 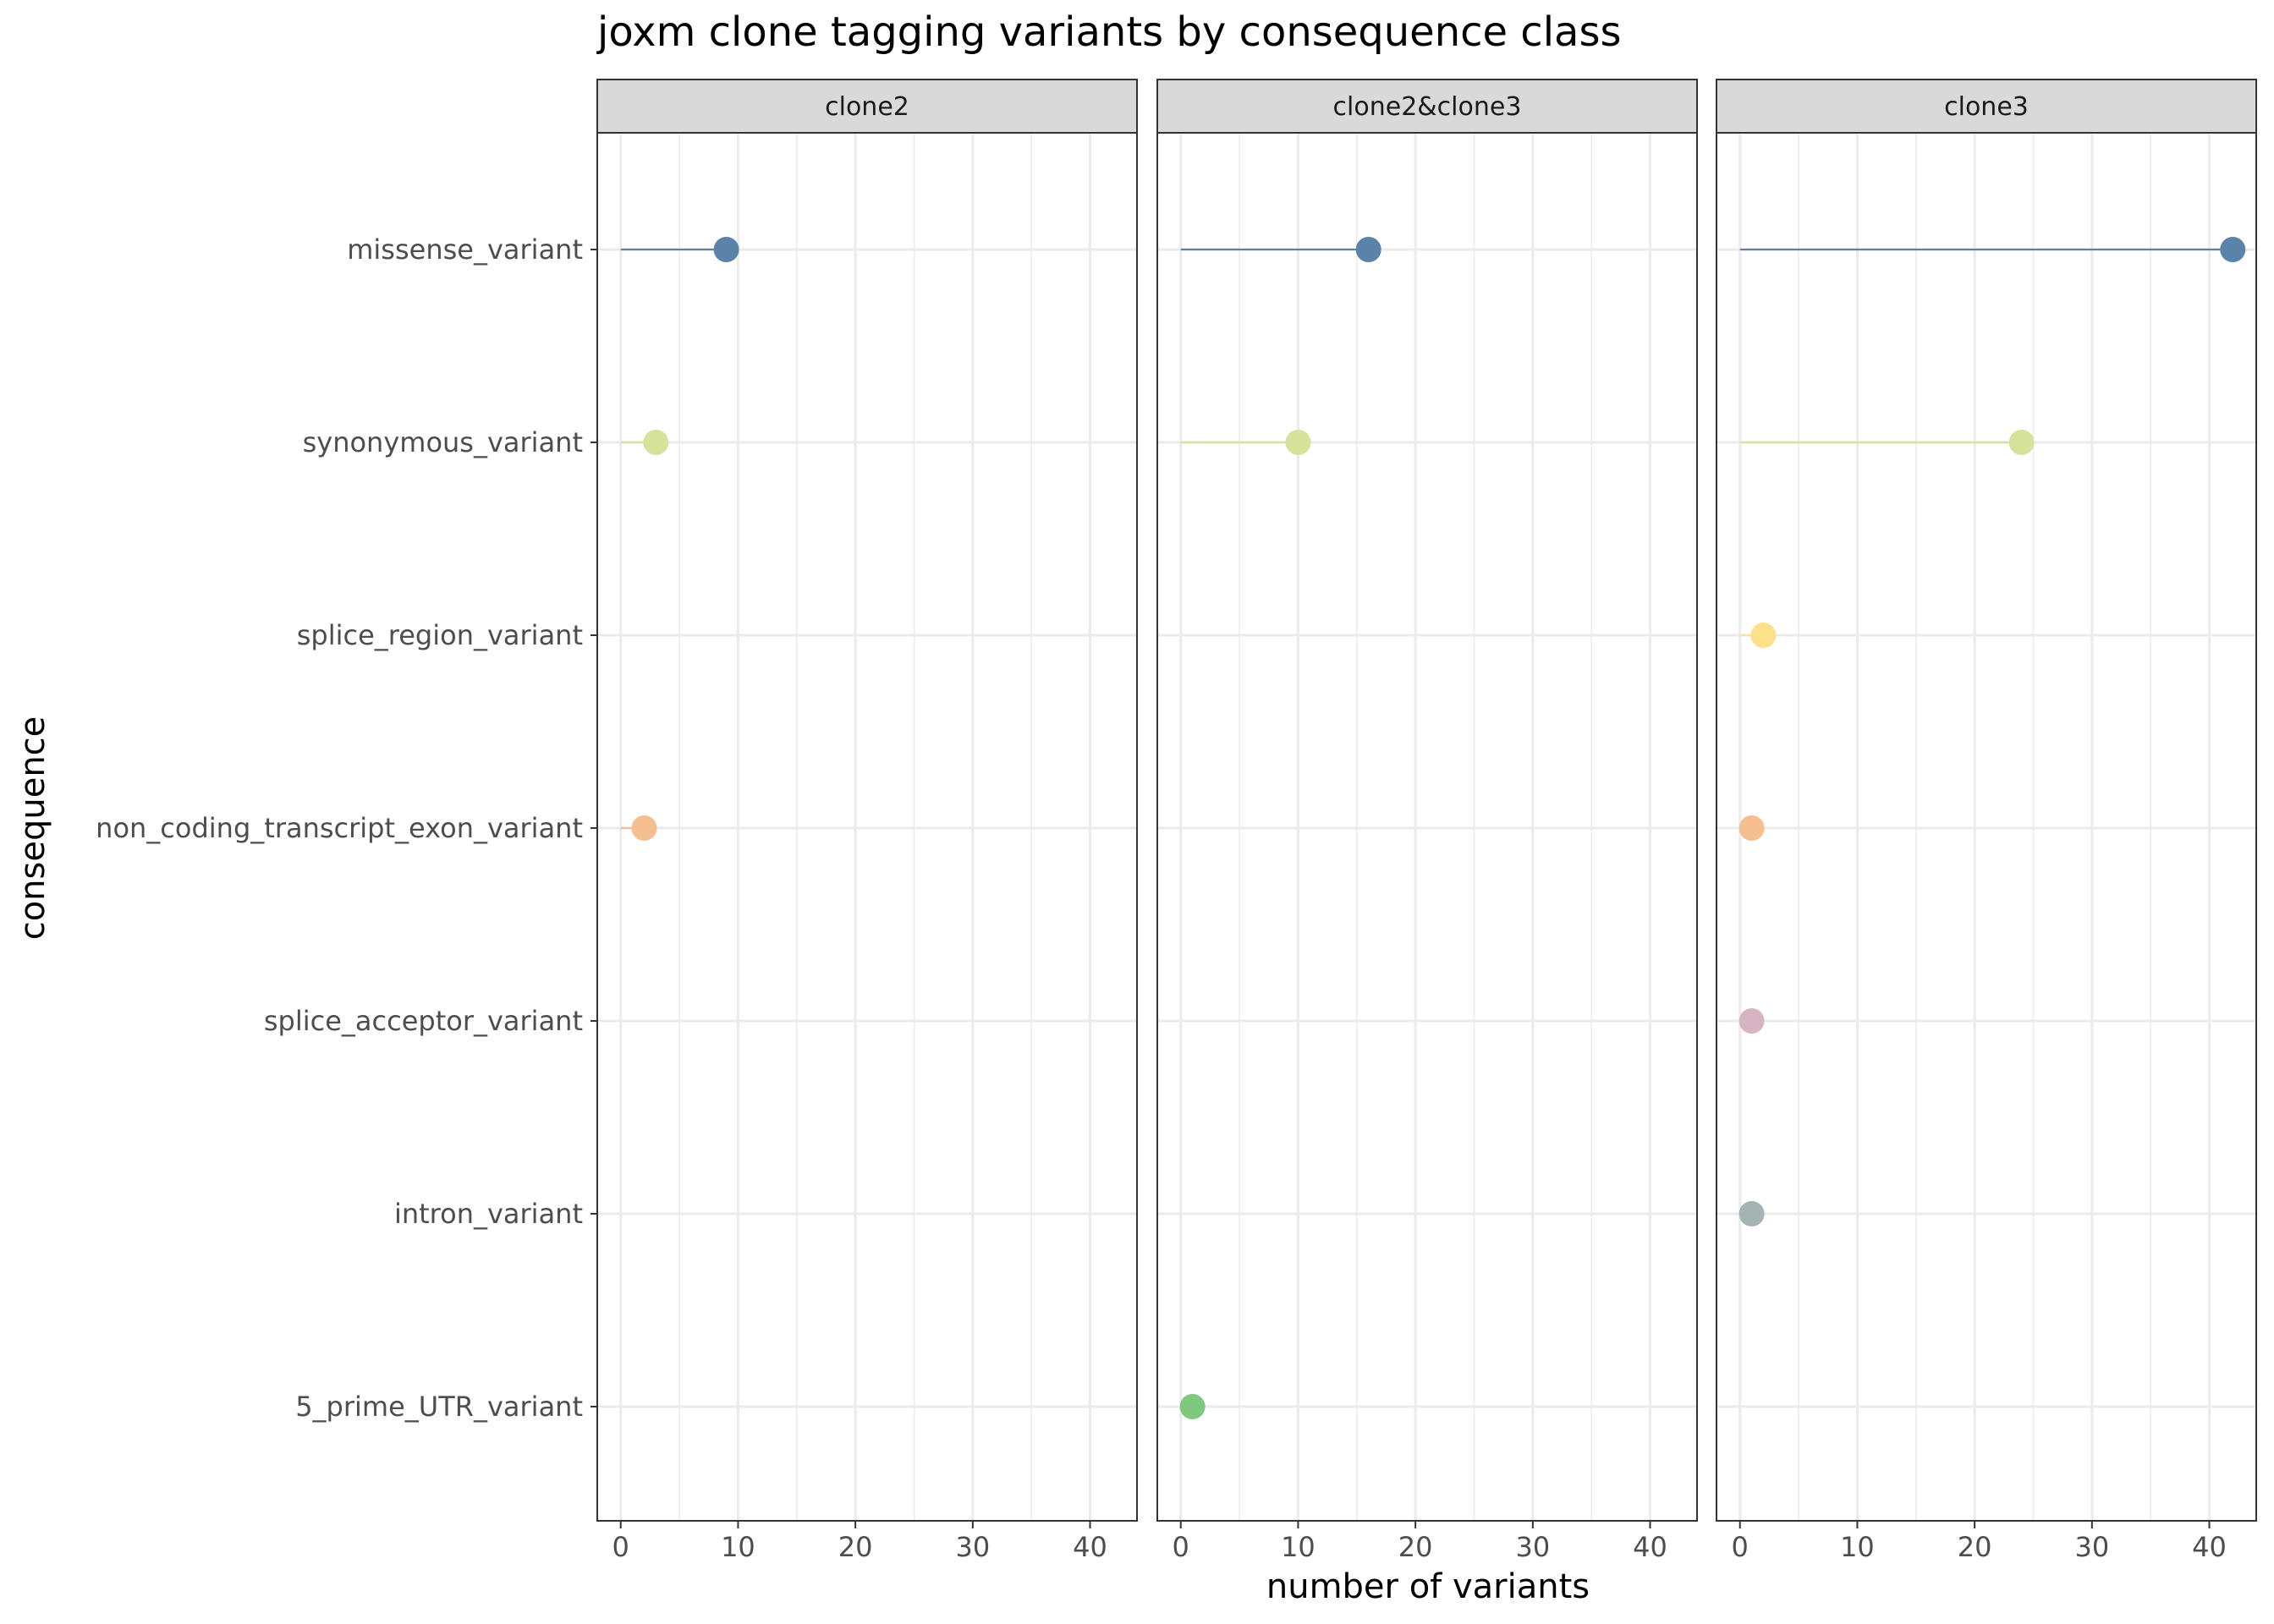 What do you see at coordinates (439, 1407) in the screenshot?
I see `y-tick-label: 5_prime_UTR_variant` at bounding box center [439, 1407].